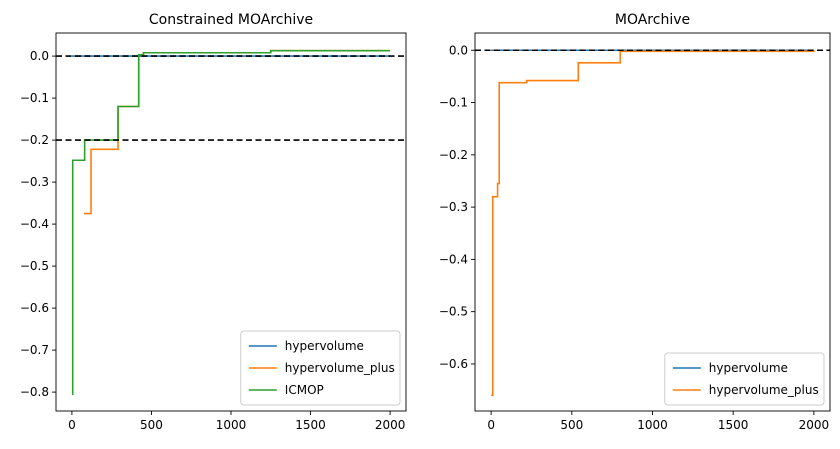 The height and width of the screenshot is (449, 840). What do you see at coordinates (310, 425) in the screenshot?
I see `chart-1-xtick-label: 1500` at bounding box center [310, 425].